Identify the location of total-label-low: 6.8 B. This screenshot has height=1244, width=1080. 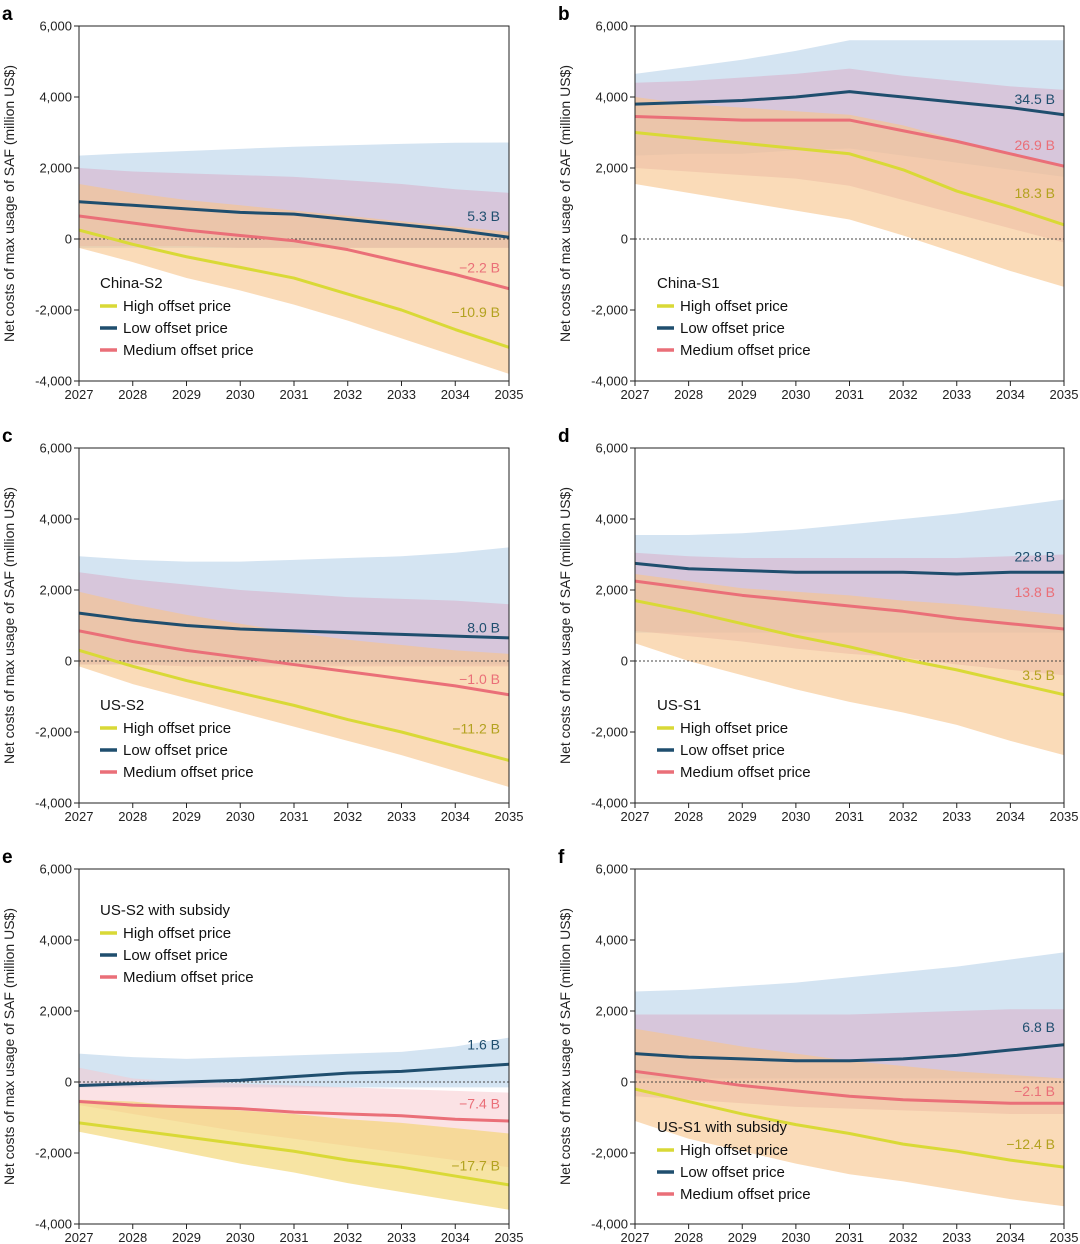
(1038, 1027).